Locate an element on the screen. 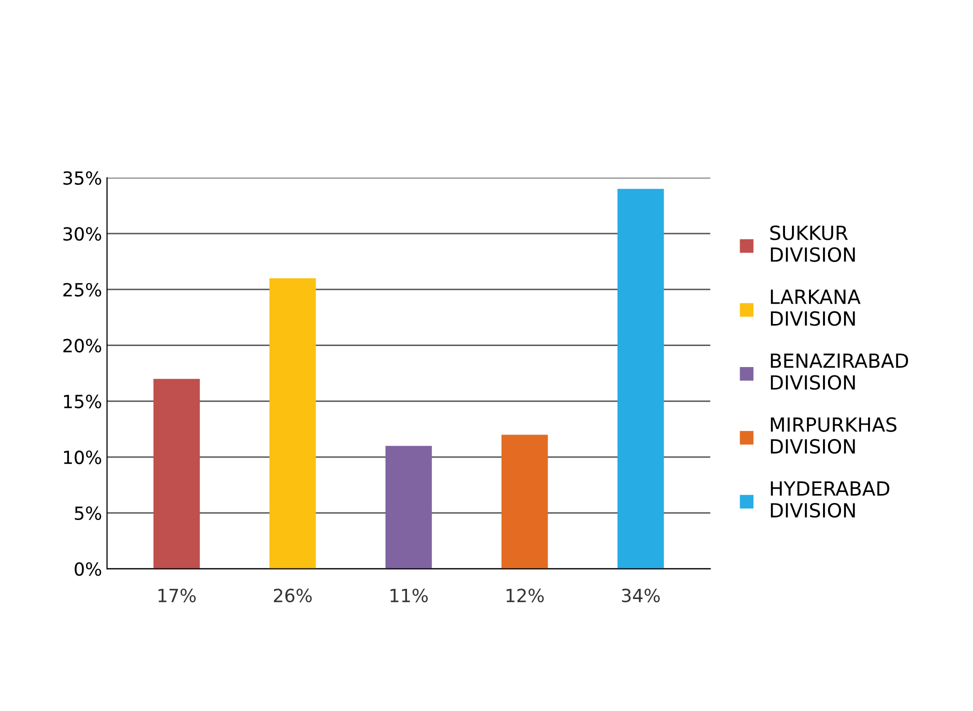 Image resolution: width=973 pixels, height=711 pixels. data-label: 34% is located at coordinates (641, 595).